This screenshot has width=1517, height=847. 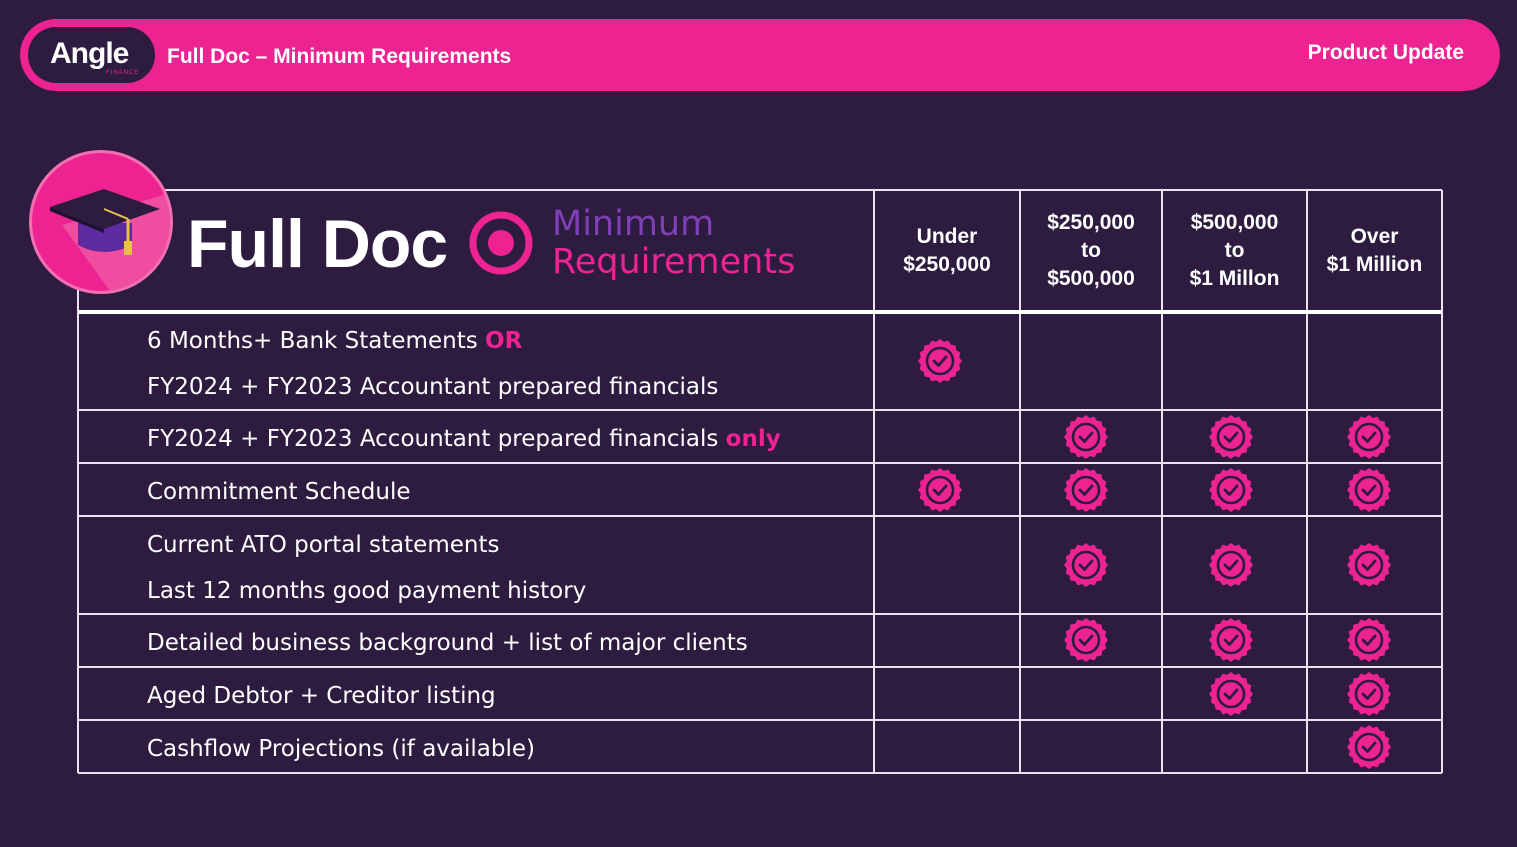 I want to click on row-label-text: 6 Months+ Bank Statements, so click(x=316, y=341).